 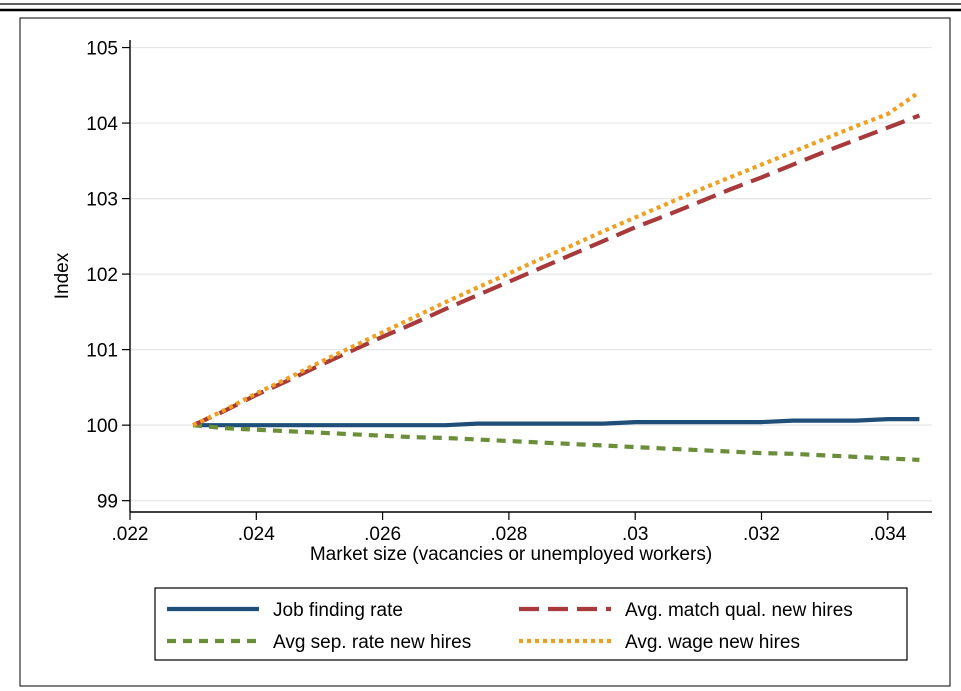 I want to click on legend-label-3: Avg. wage new hires, so click(x=712, y=642).